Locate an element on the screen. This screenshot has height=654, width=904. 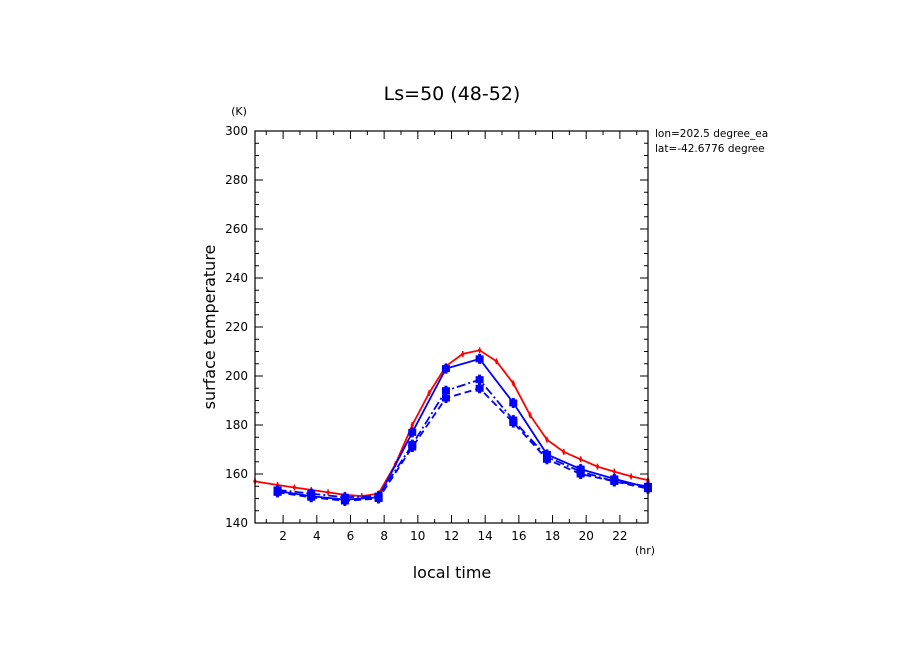
series-2-line is located at coordinates (463, 438).